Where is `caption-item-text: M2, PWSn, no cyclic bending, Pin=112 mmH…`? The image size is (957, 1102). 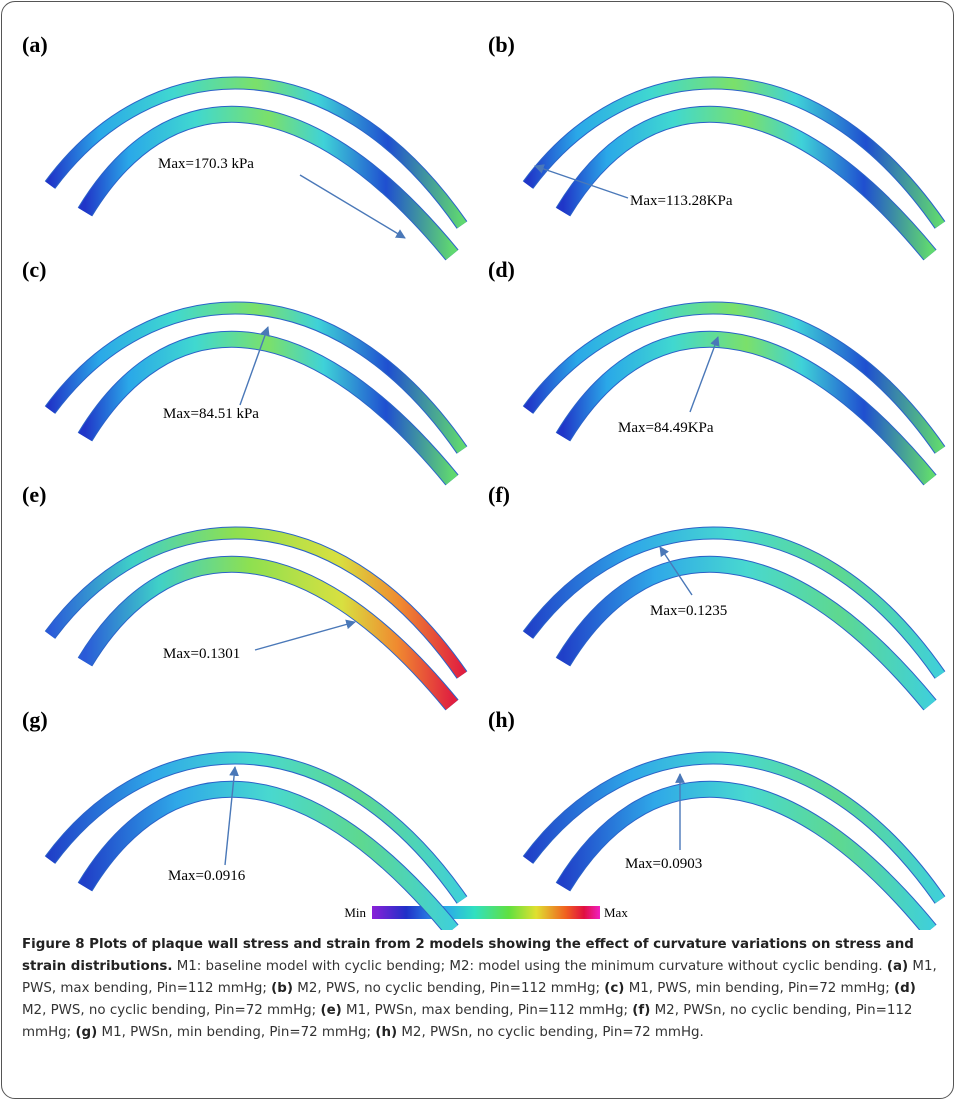 caption-item-text: M2, PWSn, no cyclic bending, Pin=112 mmH… is located at coordinates (467, 1021).